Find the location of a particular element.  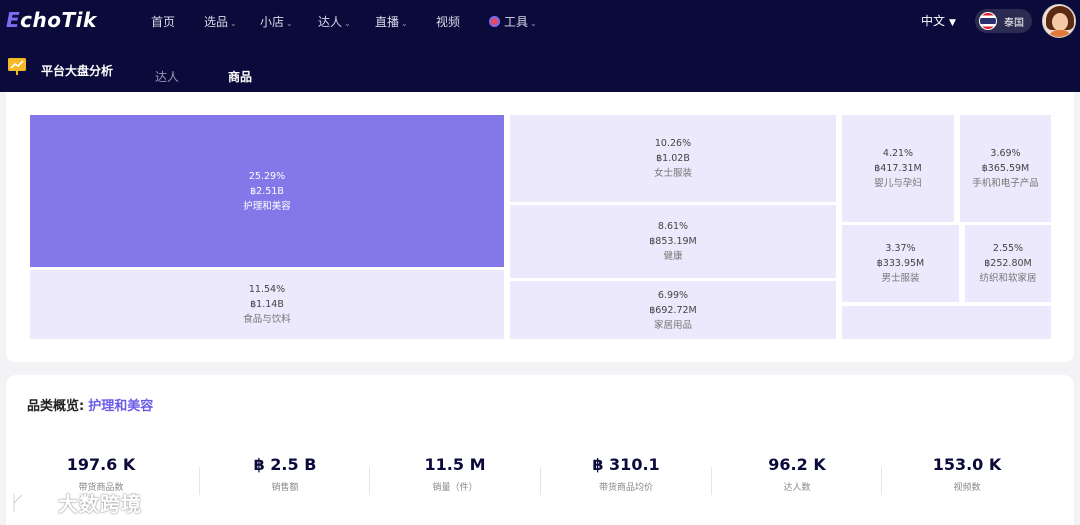

nav-item-product-selection: 选品 ⌄ is located at coordinates (220, 22).